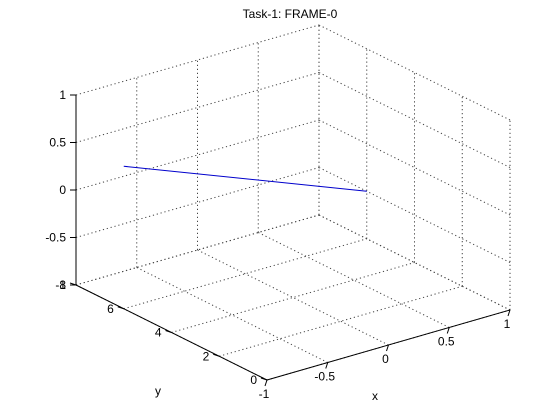 Image resolution: width=560 pixels, height=420 pixels. Describe the element at coordinates (264, 394) in the screenshot. I see `x-tick-label: -1` at that location.